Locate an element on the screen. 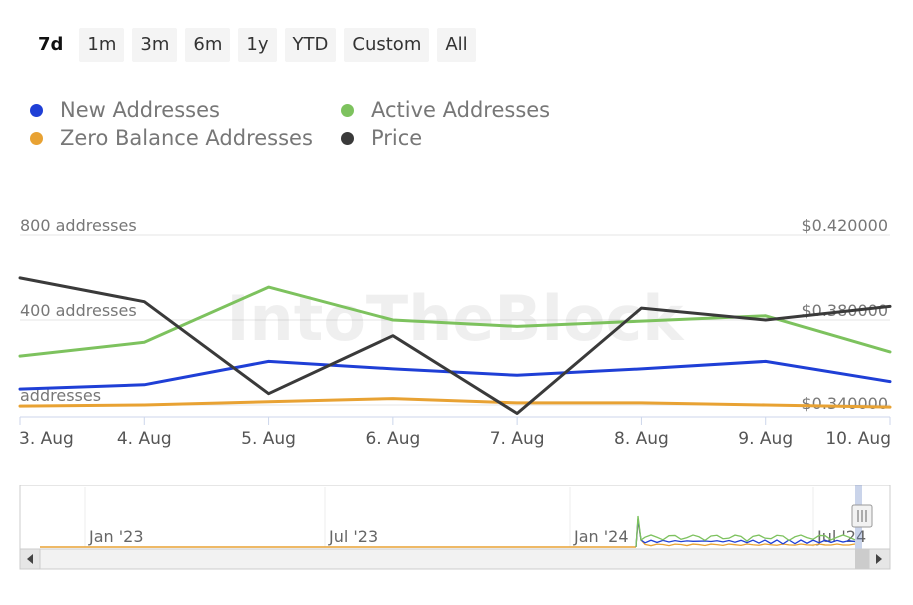  x-tick-label: 7. Aug is located at coordinates (517, 439).